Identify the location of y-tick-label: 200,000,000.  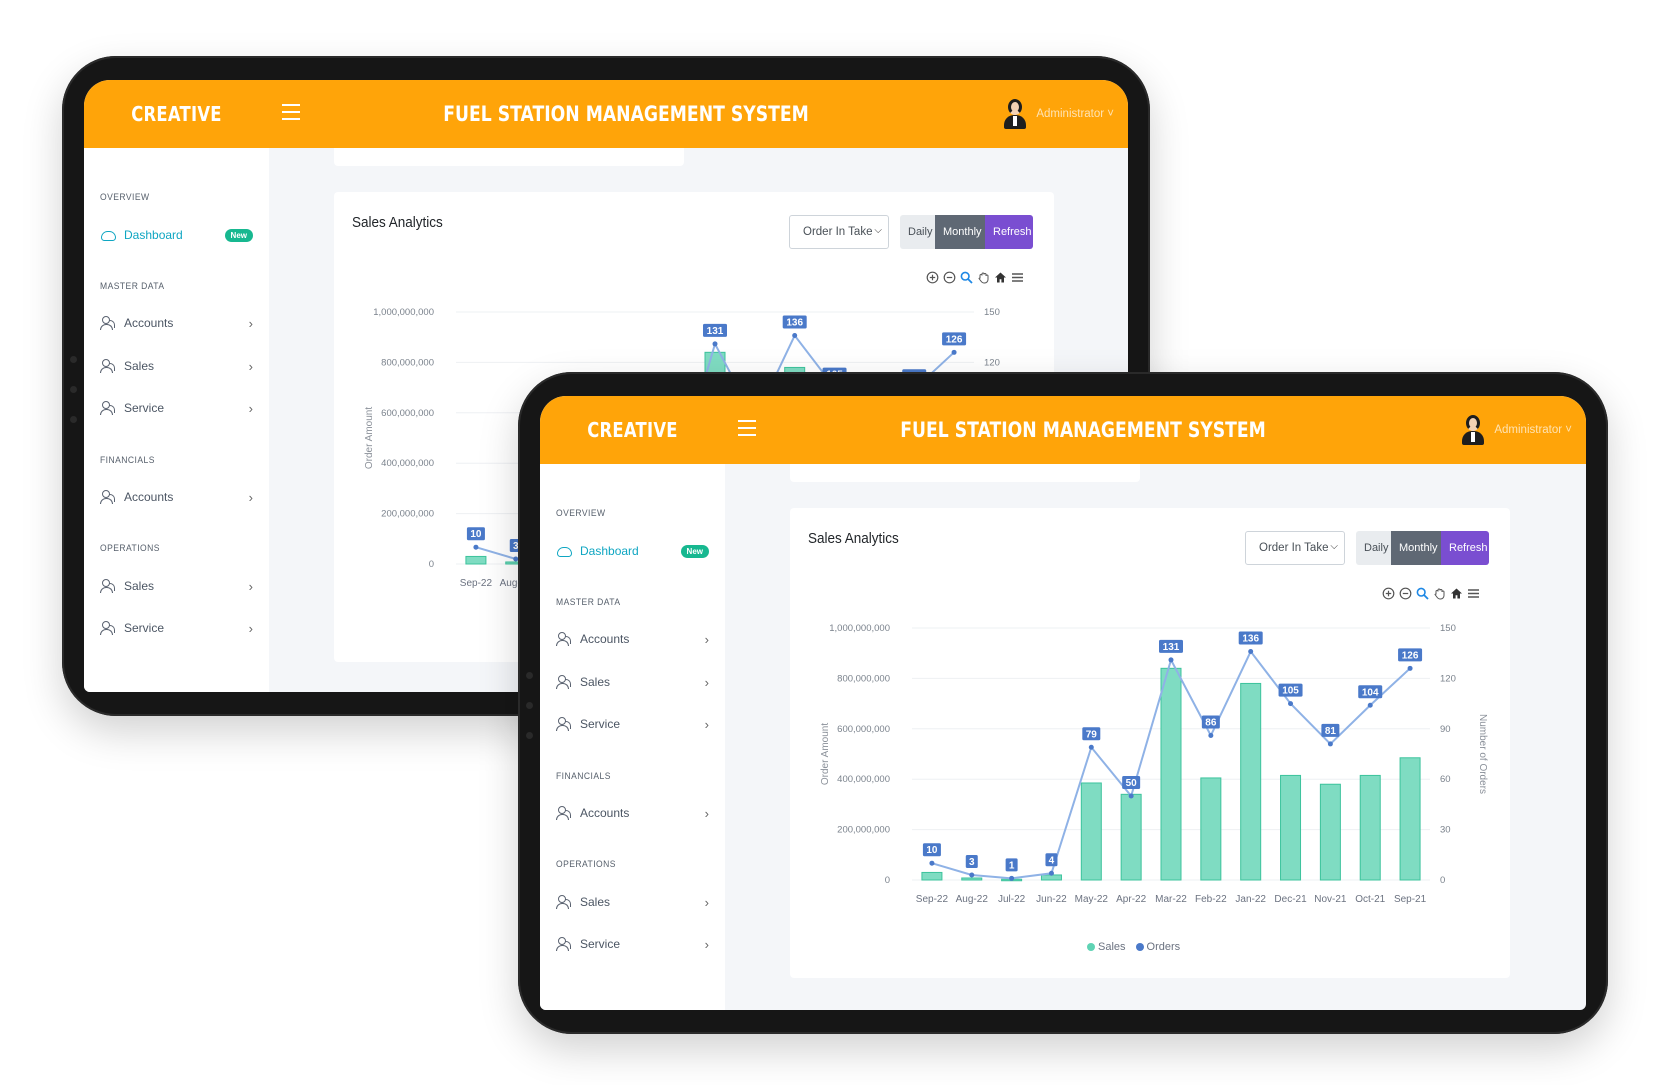
(863, 830).